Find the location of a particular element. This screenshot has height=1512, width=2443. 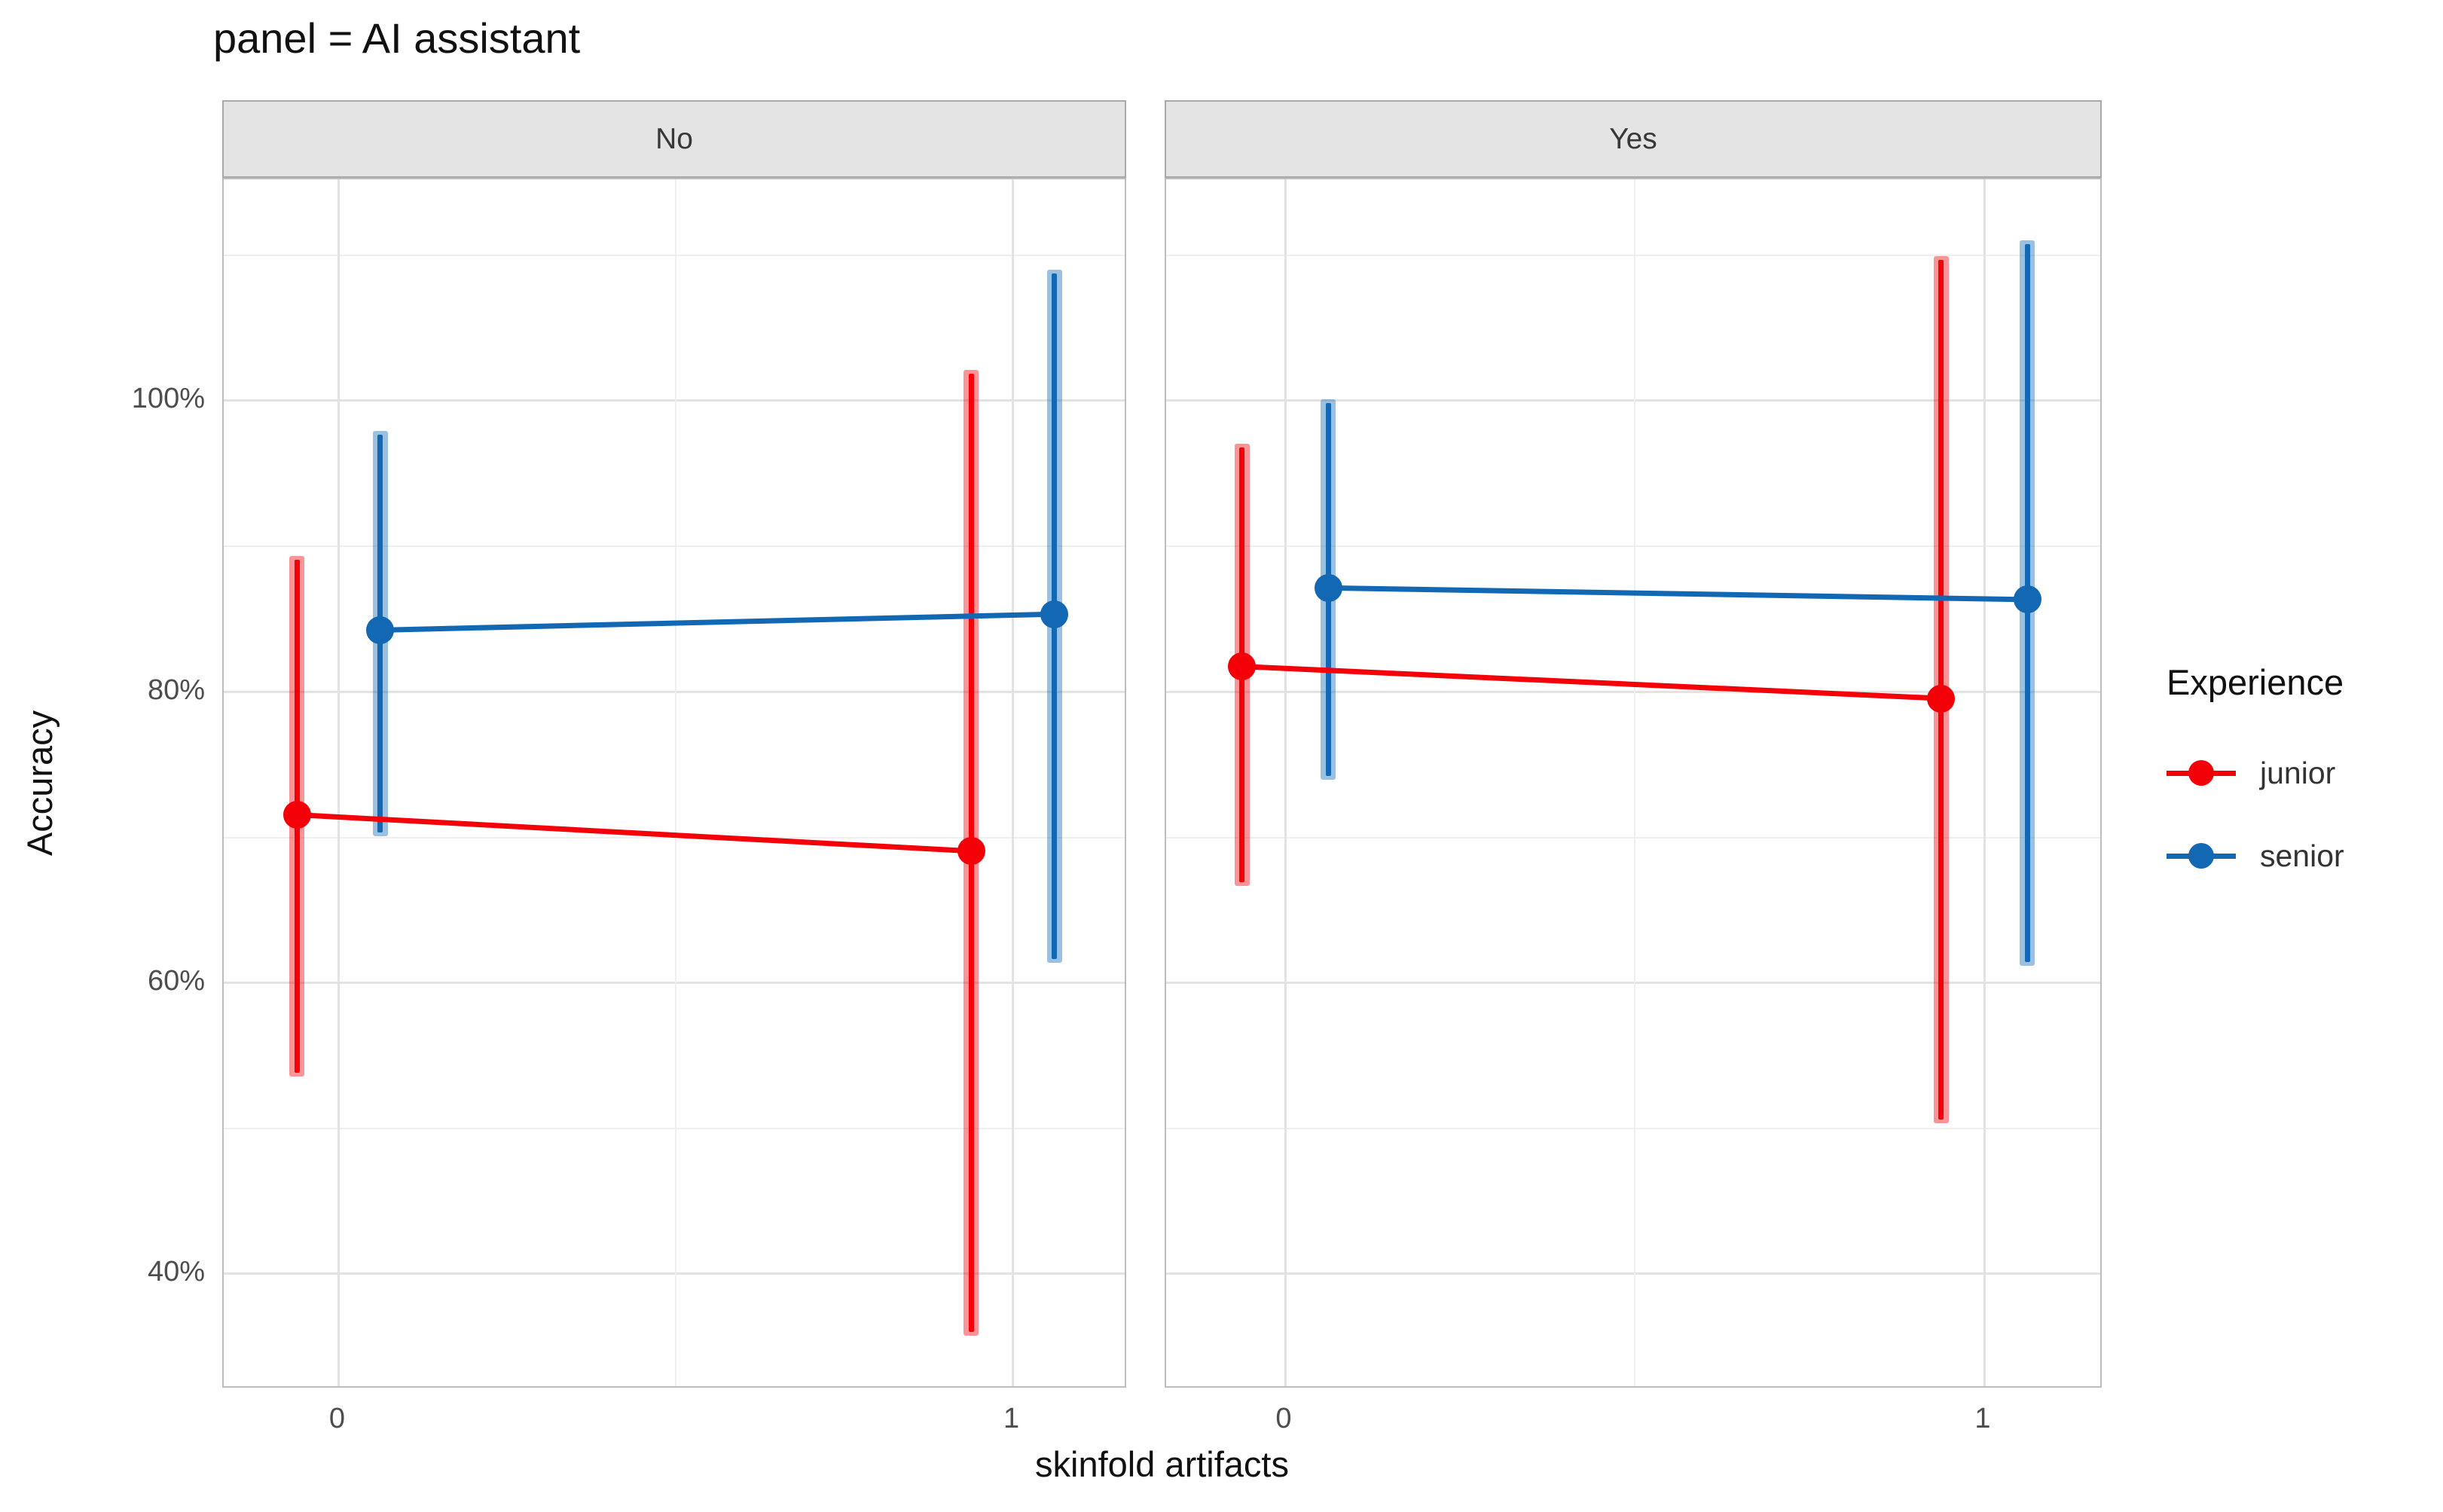

y-tick-label: 80% is located at coordinates (176, 690).